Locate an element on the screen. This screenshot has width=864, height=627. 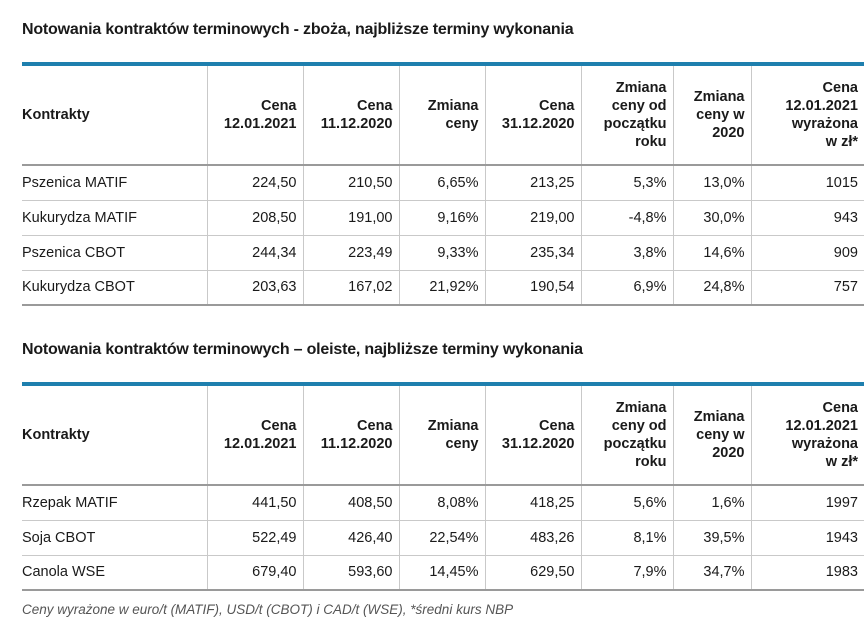
cell-price-pln: 1983 is located at coordinates (807, 573).